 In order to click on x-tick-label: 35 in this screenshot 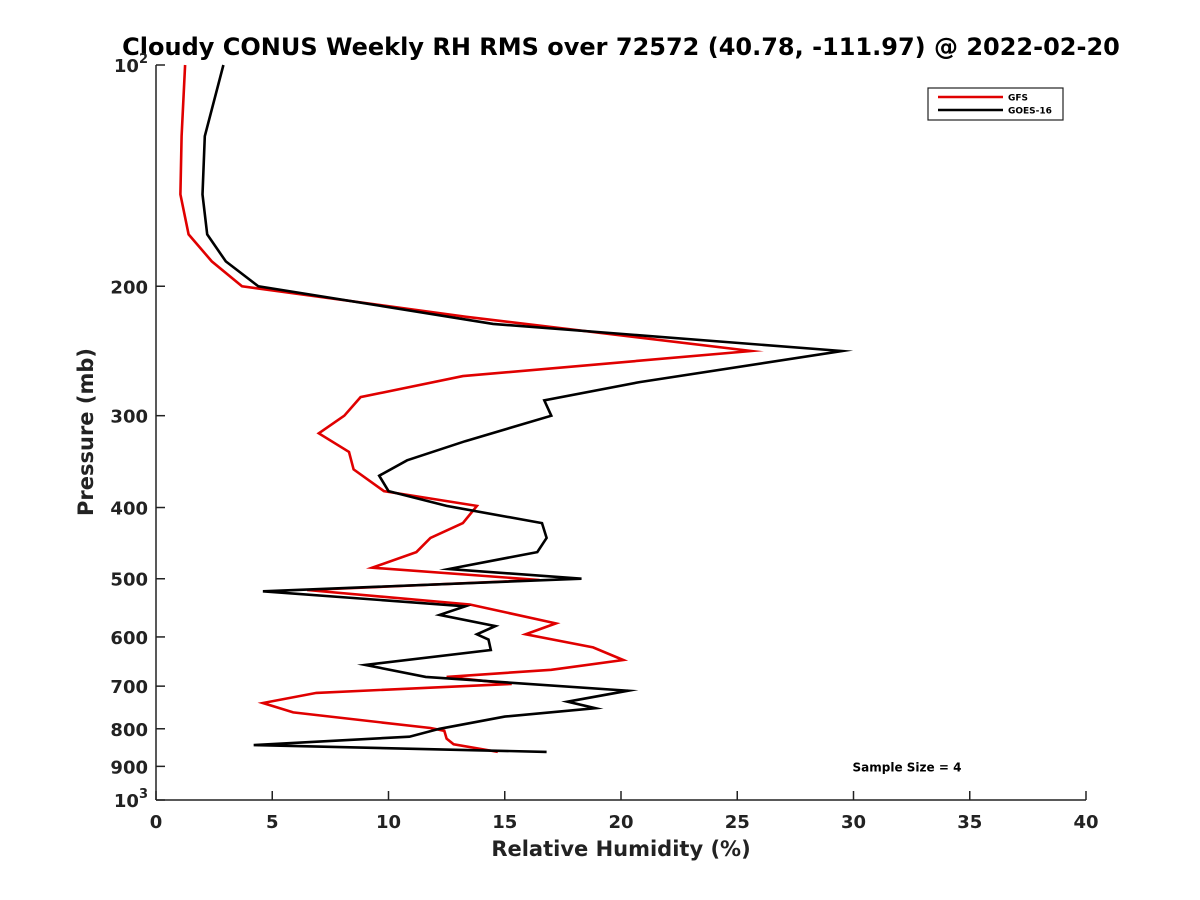, I will do `click(969, 822)`.